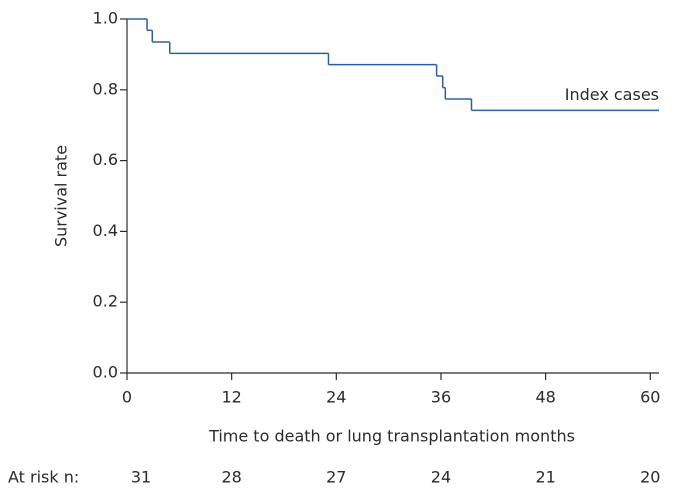  What do you see at coordinates (650, 477) in the screenshot?
I see `at-risk-value: 20` at bounding box center [650, 477].